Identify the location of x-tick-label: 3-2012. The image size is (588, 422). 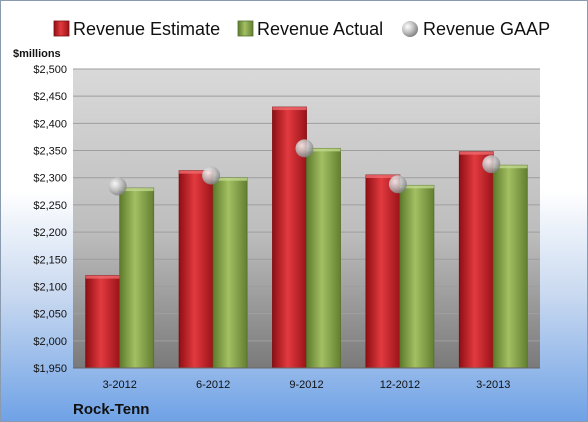
(120, 385).